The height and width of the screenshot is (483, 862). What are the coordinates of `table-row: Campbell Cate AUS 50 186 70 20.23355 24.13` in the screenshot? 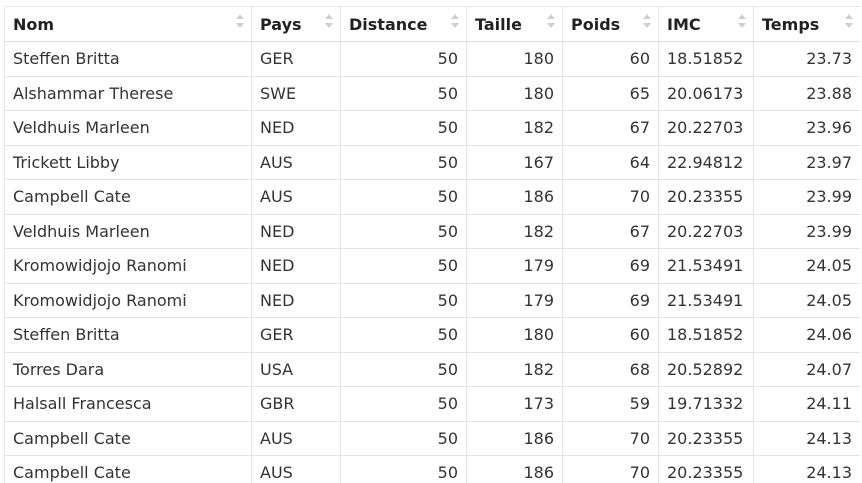 It's located at (432, 438).